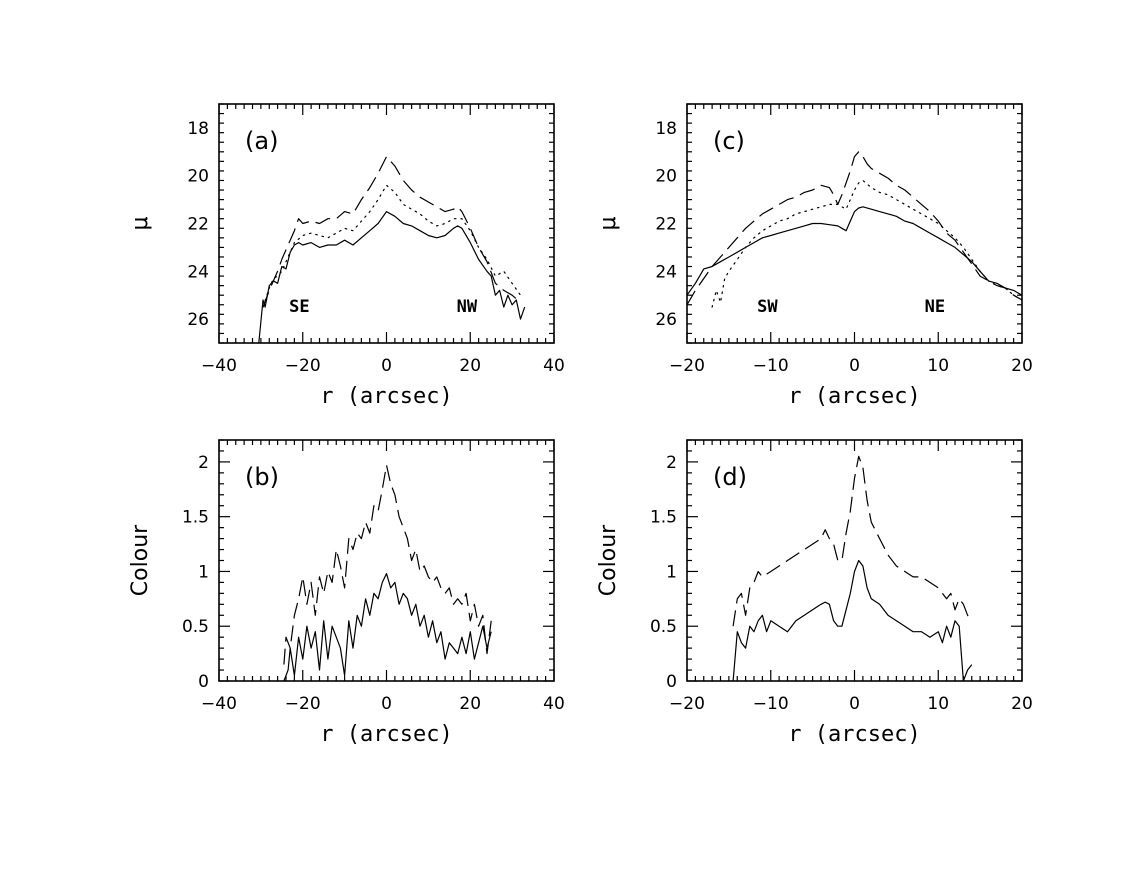  What do you see at coordinates (935, 307) in the screenshot?
I see `direction-label: NE` at bounding box center [935, 307].